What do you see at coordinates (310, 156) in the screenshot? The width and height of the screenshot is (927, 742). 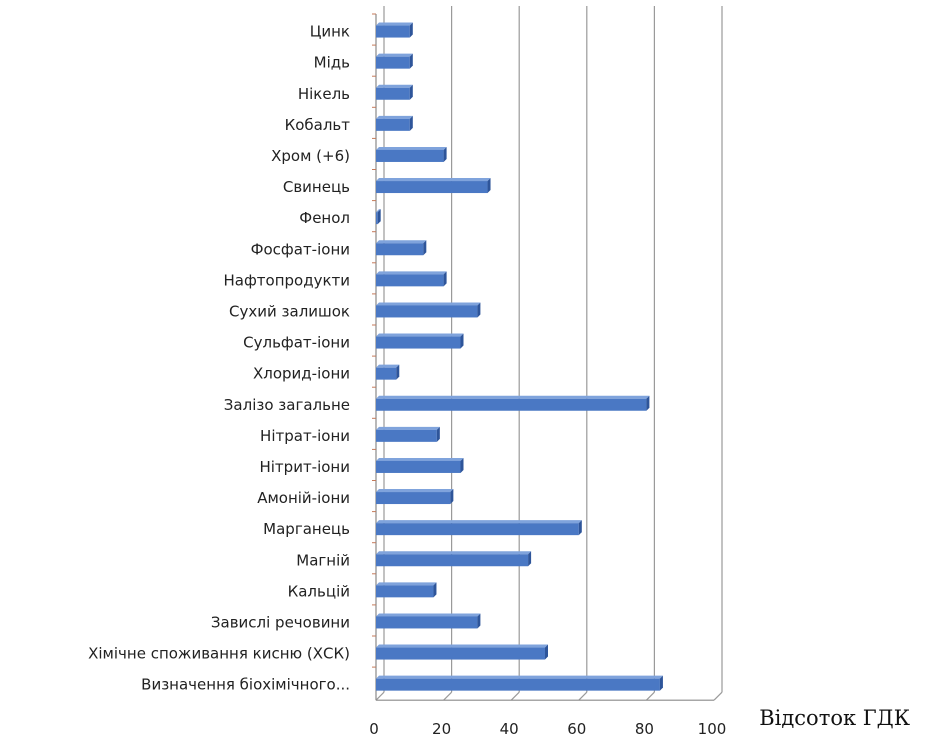 I see `category-label: Хром (+6)` at bounding box center [310, 156].